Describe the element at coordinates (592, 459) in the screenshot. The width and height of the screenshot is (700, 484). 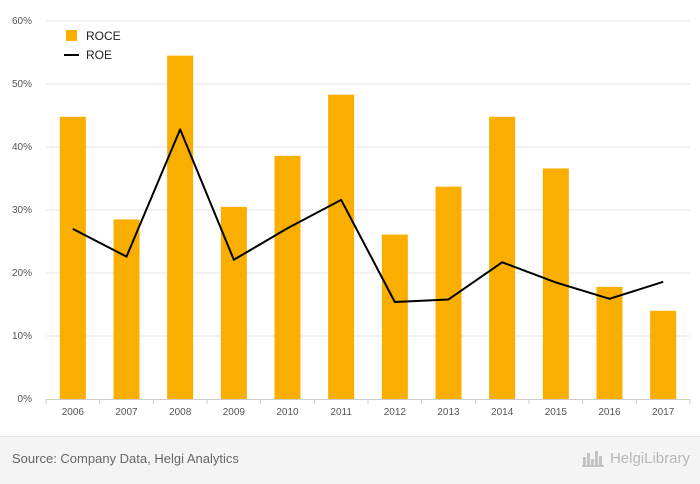
I see `city-skyline-icon` at that location.